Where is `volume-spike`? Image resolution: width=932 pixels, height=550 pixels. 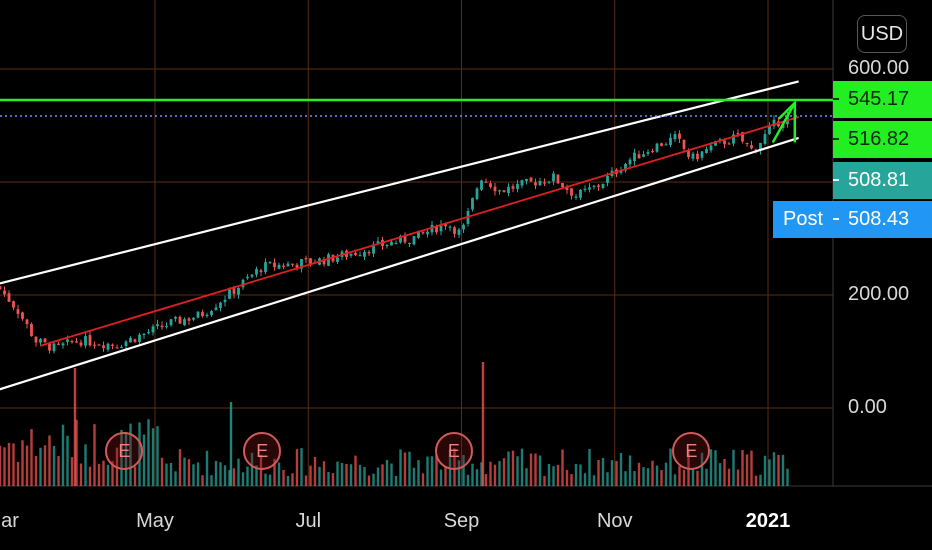 volume-spike is located at coordinates (75, 427).